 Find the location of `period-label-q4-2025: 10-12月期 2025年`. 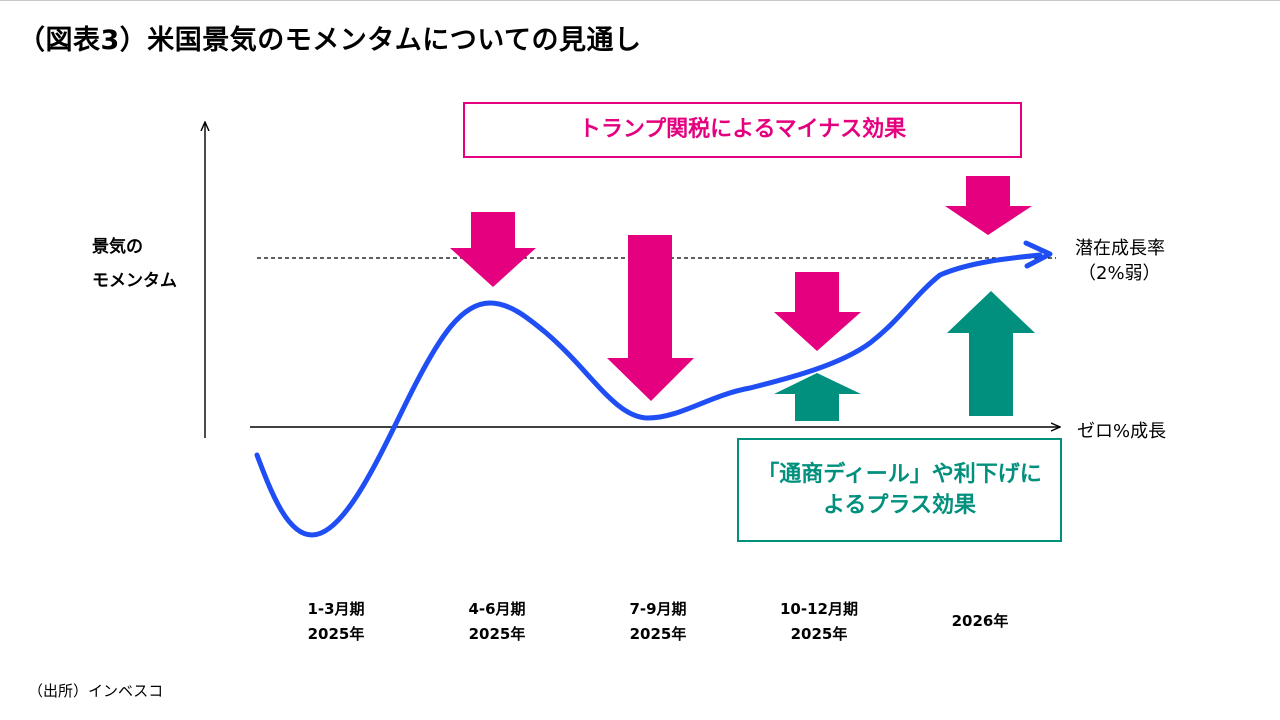

period-label-q4-2025: 10-12月期 2025年 is located at coordinates (819, 622).